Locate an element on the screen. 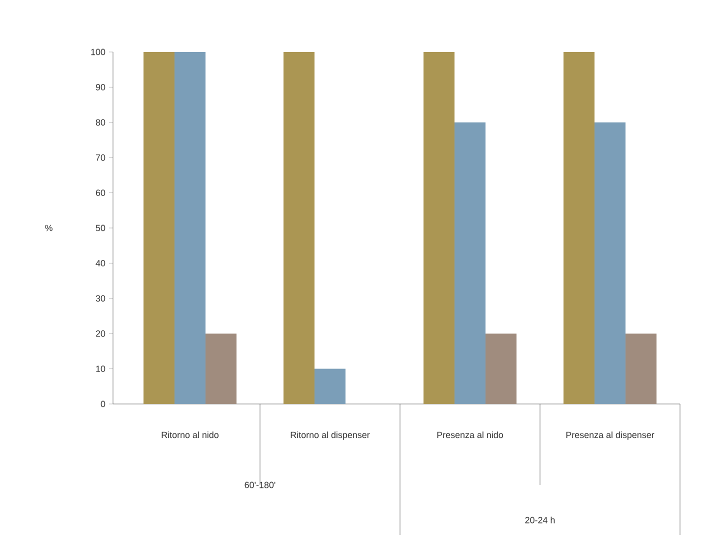  y-tick-label: 50 is located at coordinates (101, 228).